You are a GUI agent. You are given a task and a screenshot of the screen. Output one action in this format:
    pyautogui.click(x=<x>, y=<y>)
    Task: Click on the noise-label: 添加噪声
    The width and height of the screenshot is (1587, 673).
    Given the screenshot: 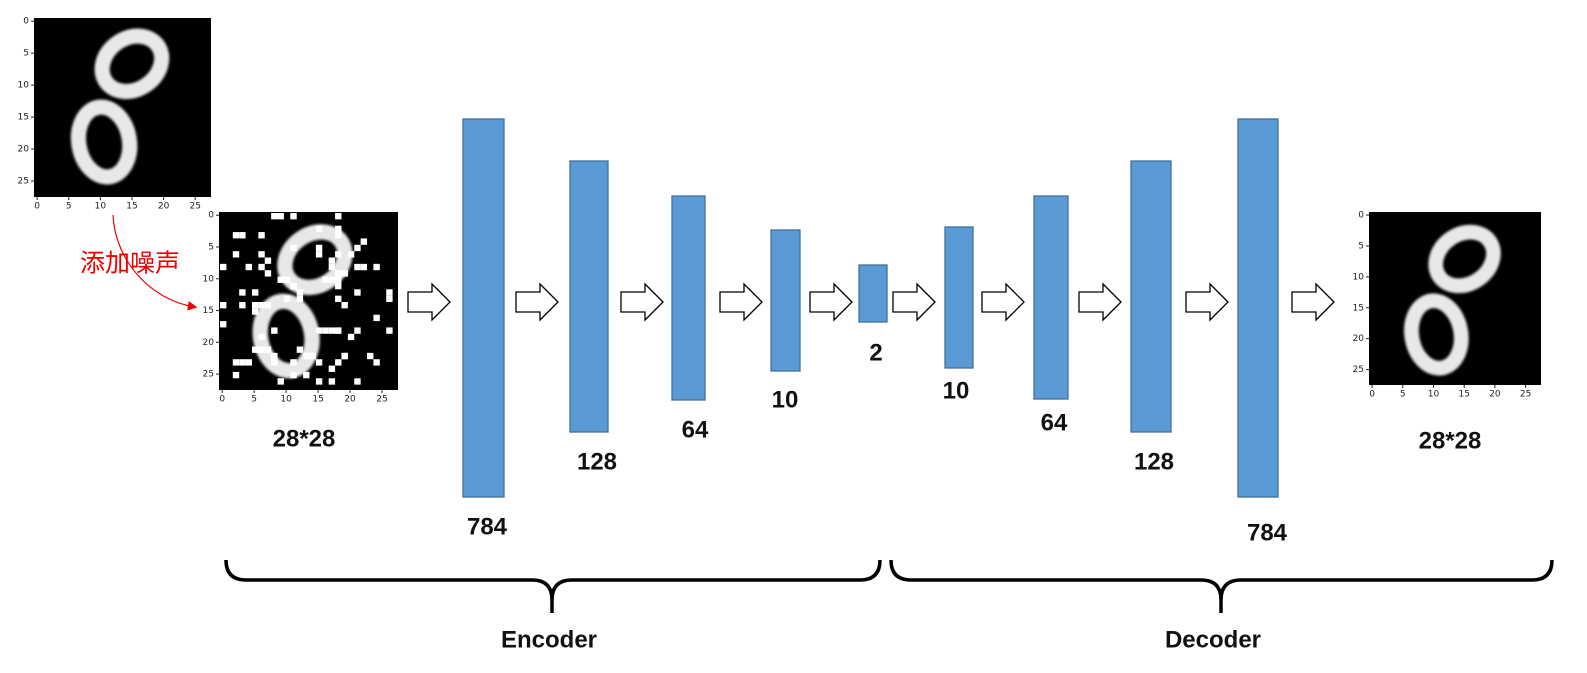 What is the action you would take?
    pyautogui.click(x=130, y=263)
    